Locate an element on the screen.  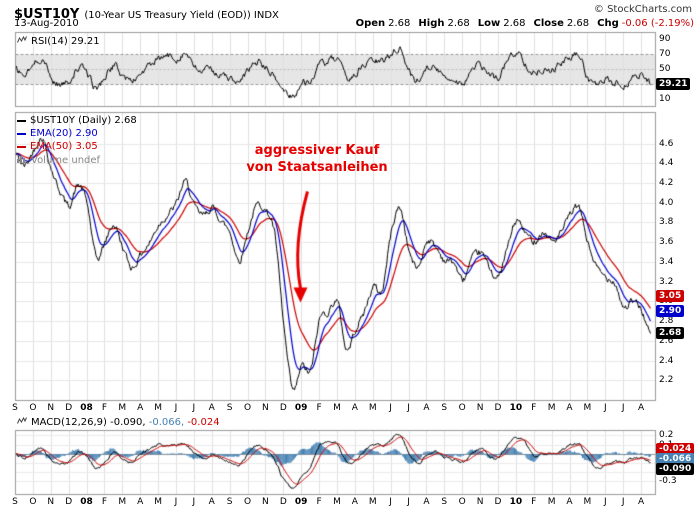
symbol: $UST10Y is located at coordinates (47, 14).